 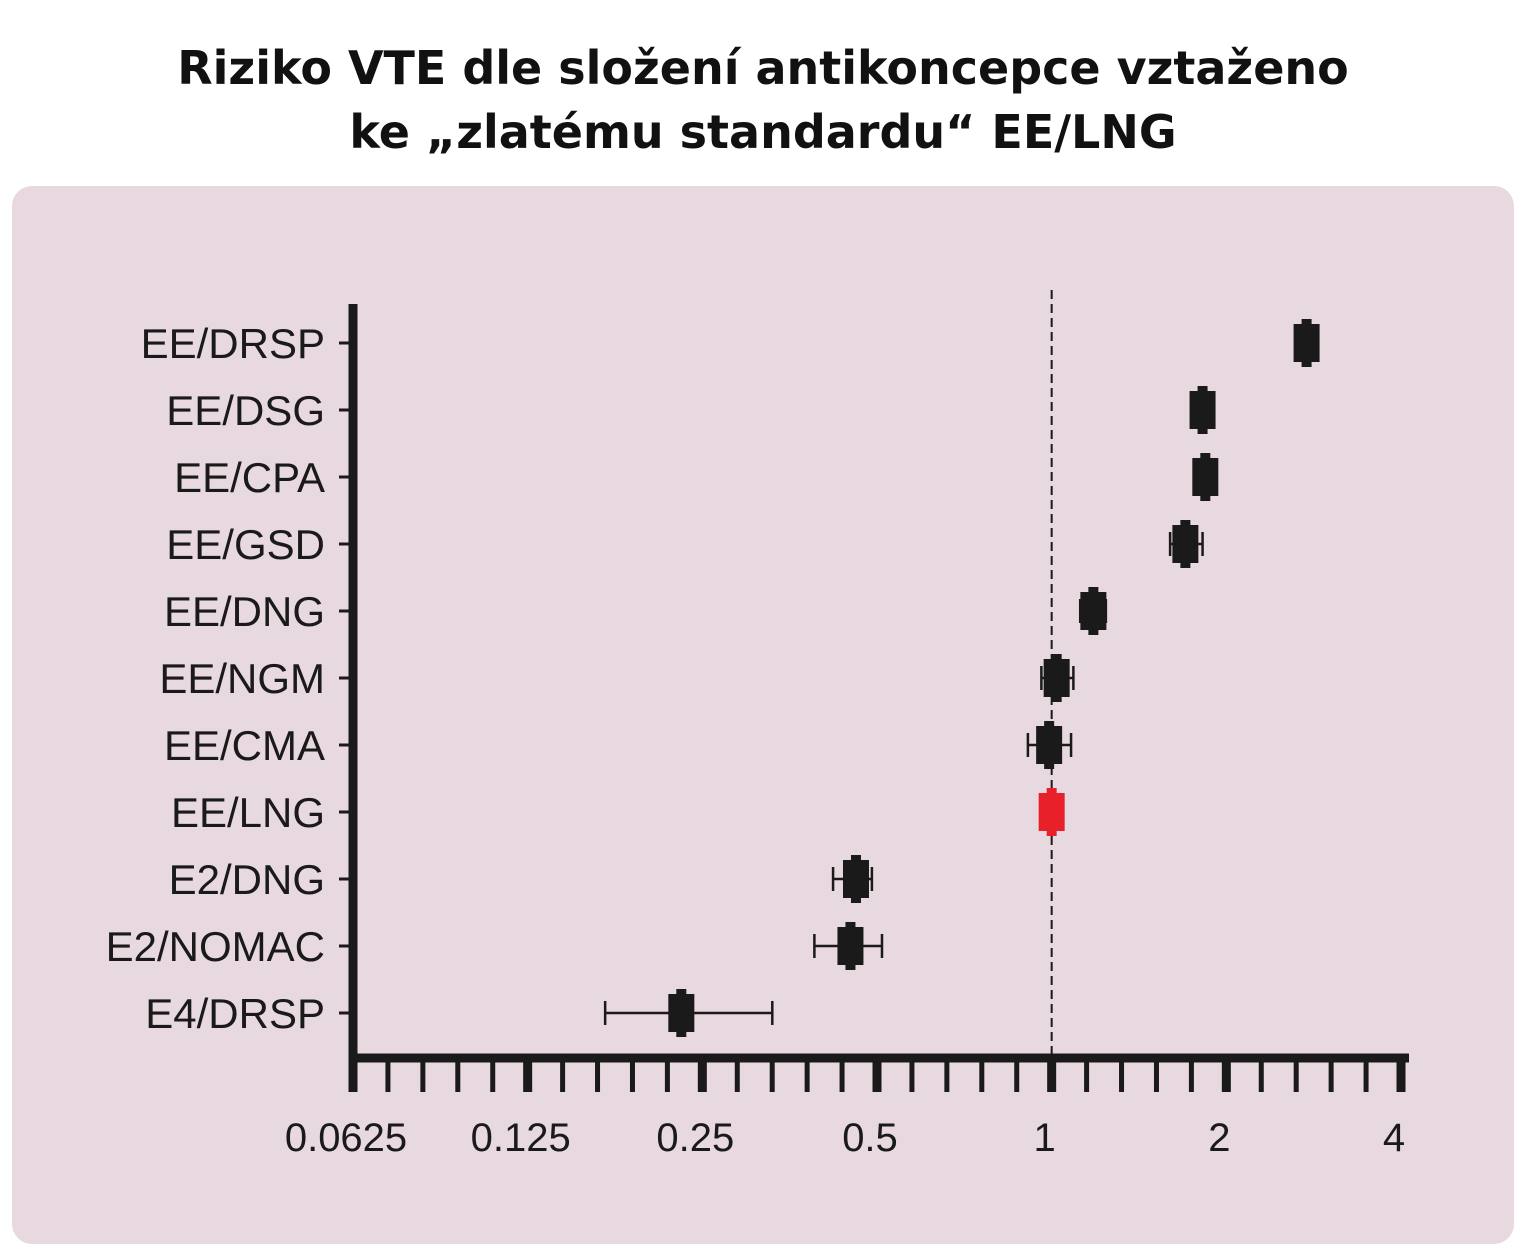 I want to click on x-tick-label: 4, so click(x=1394, y=1138).